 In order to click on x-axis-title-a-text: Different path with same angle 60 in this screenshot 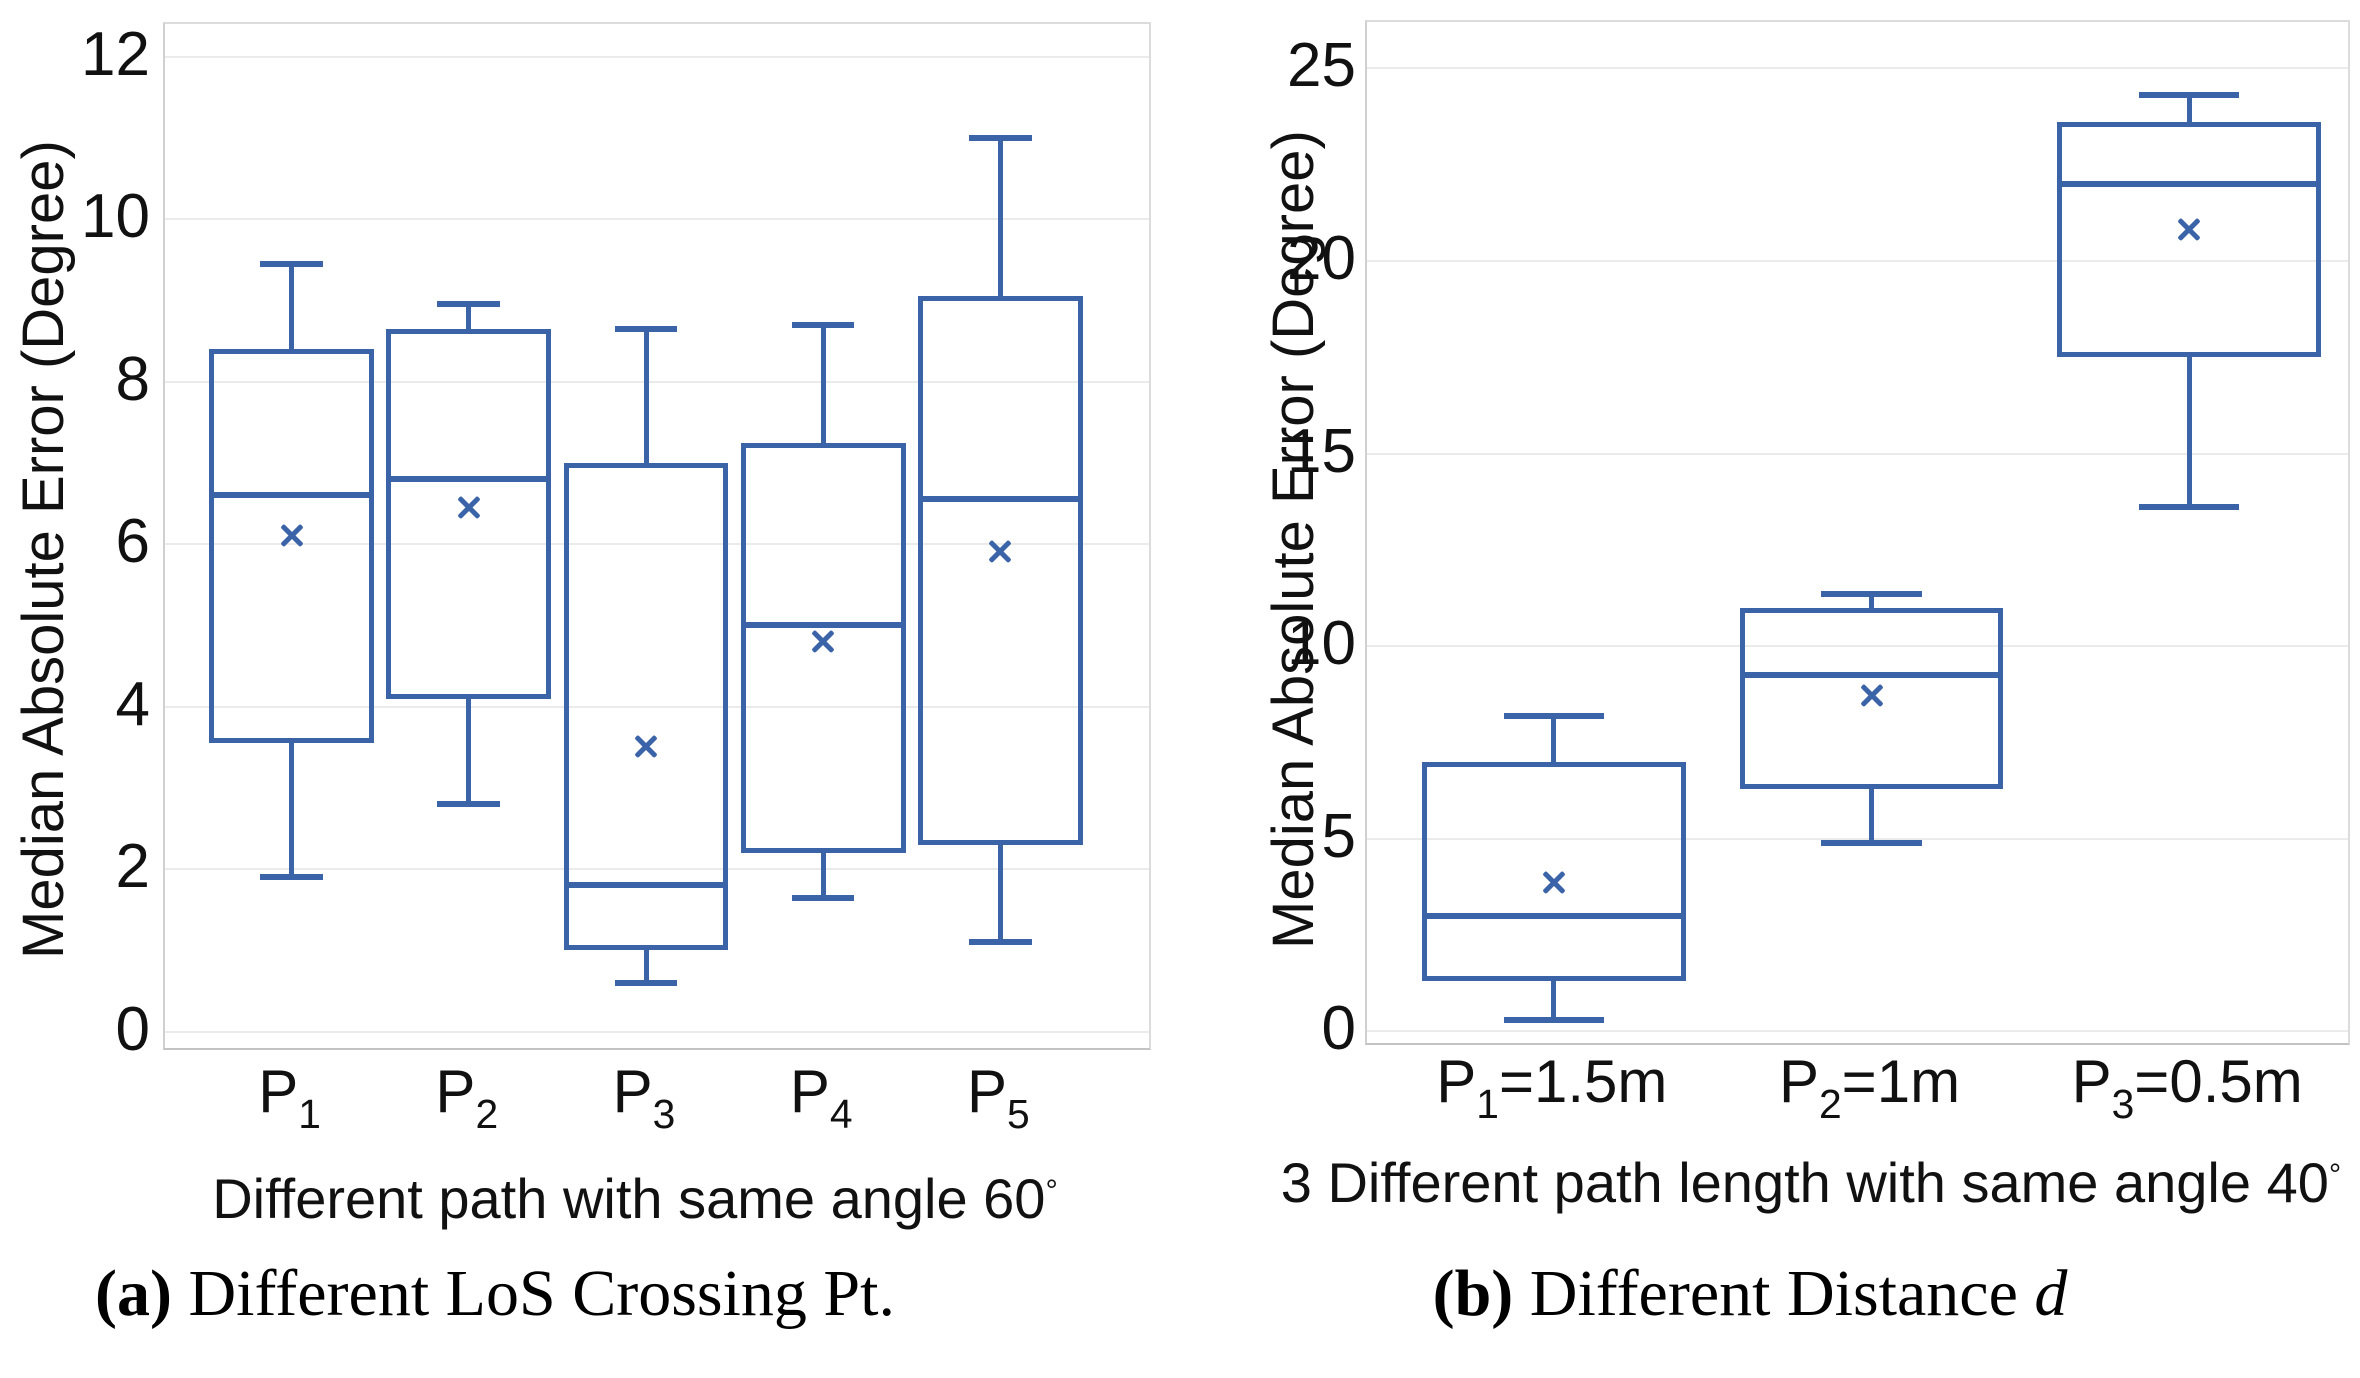, I will do `click(629, 1198)`.